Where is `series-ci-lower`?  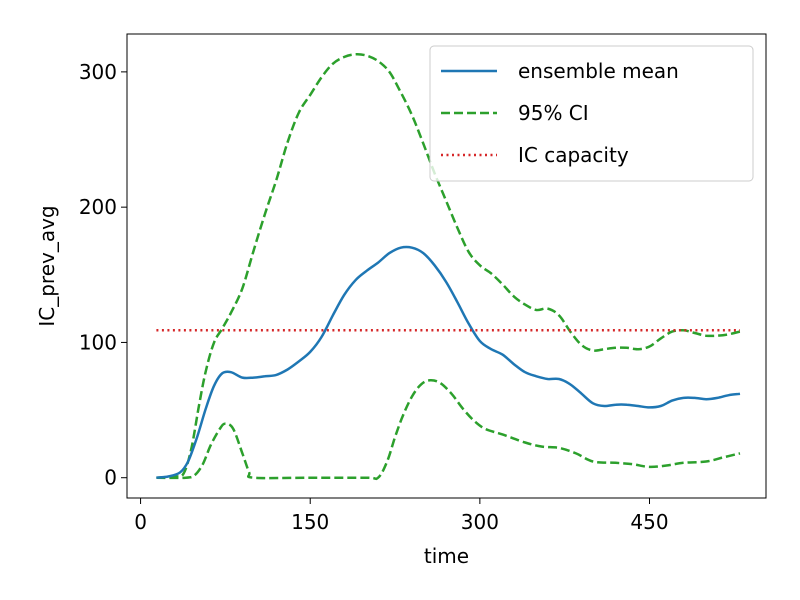
series-ci-lower is located at coordinates (448, 430).